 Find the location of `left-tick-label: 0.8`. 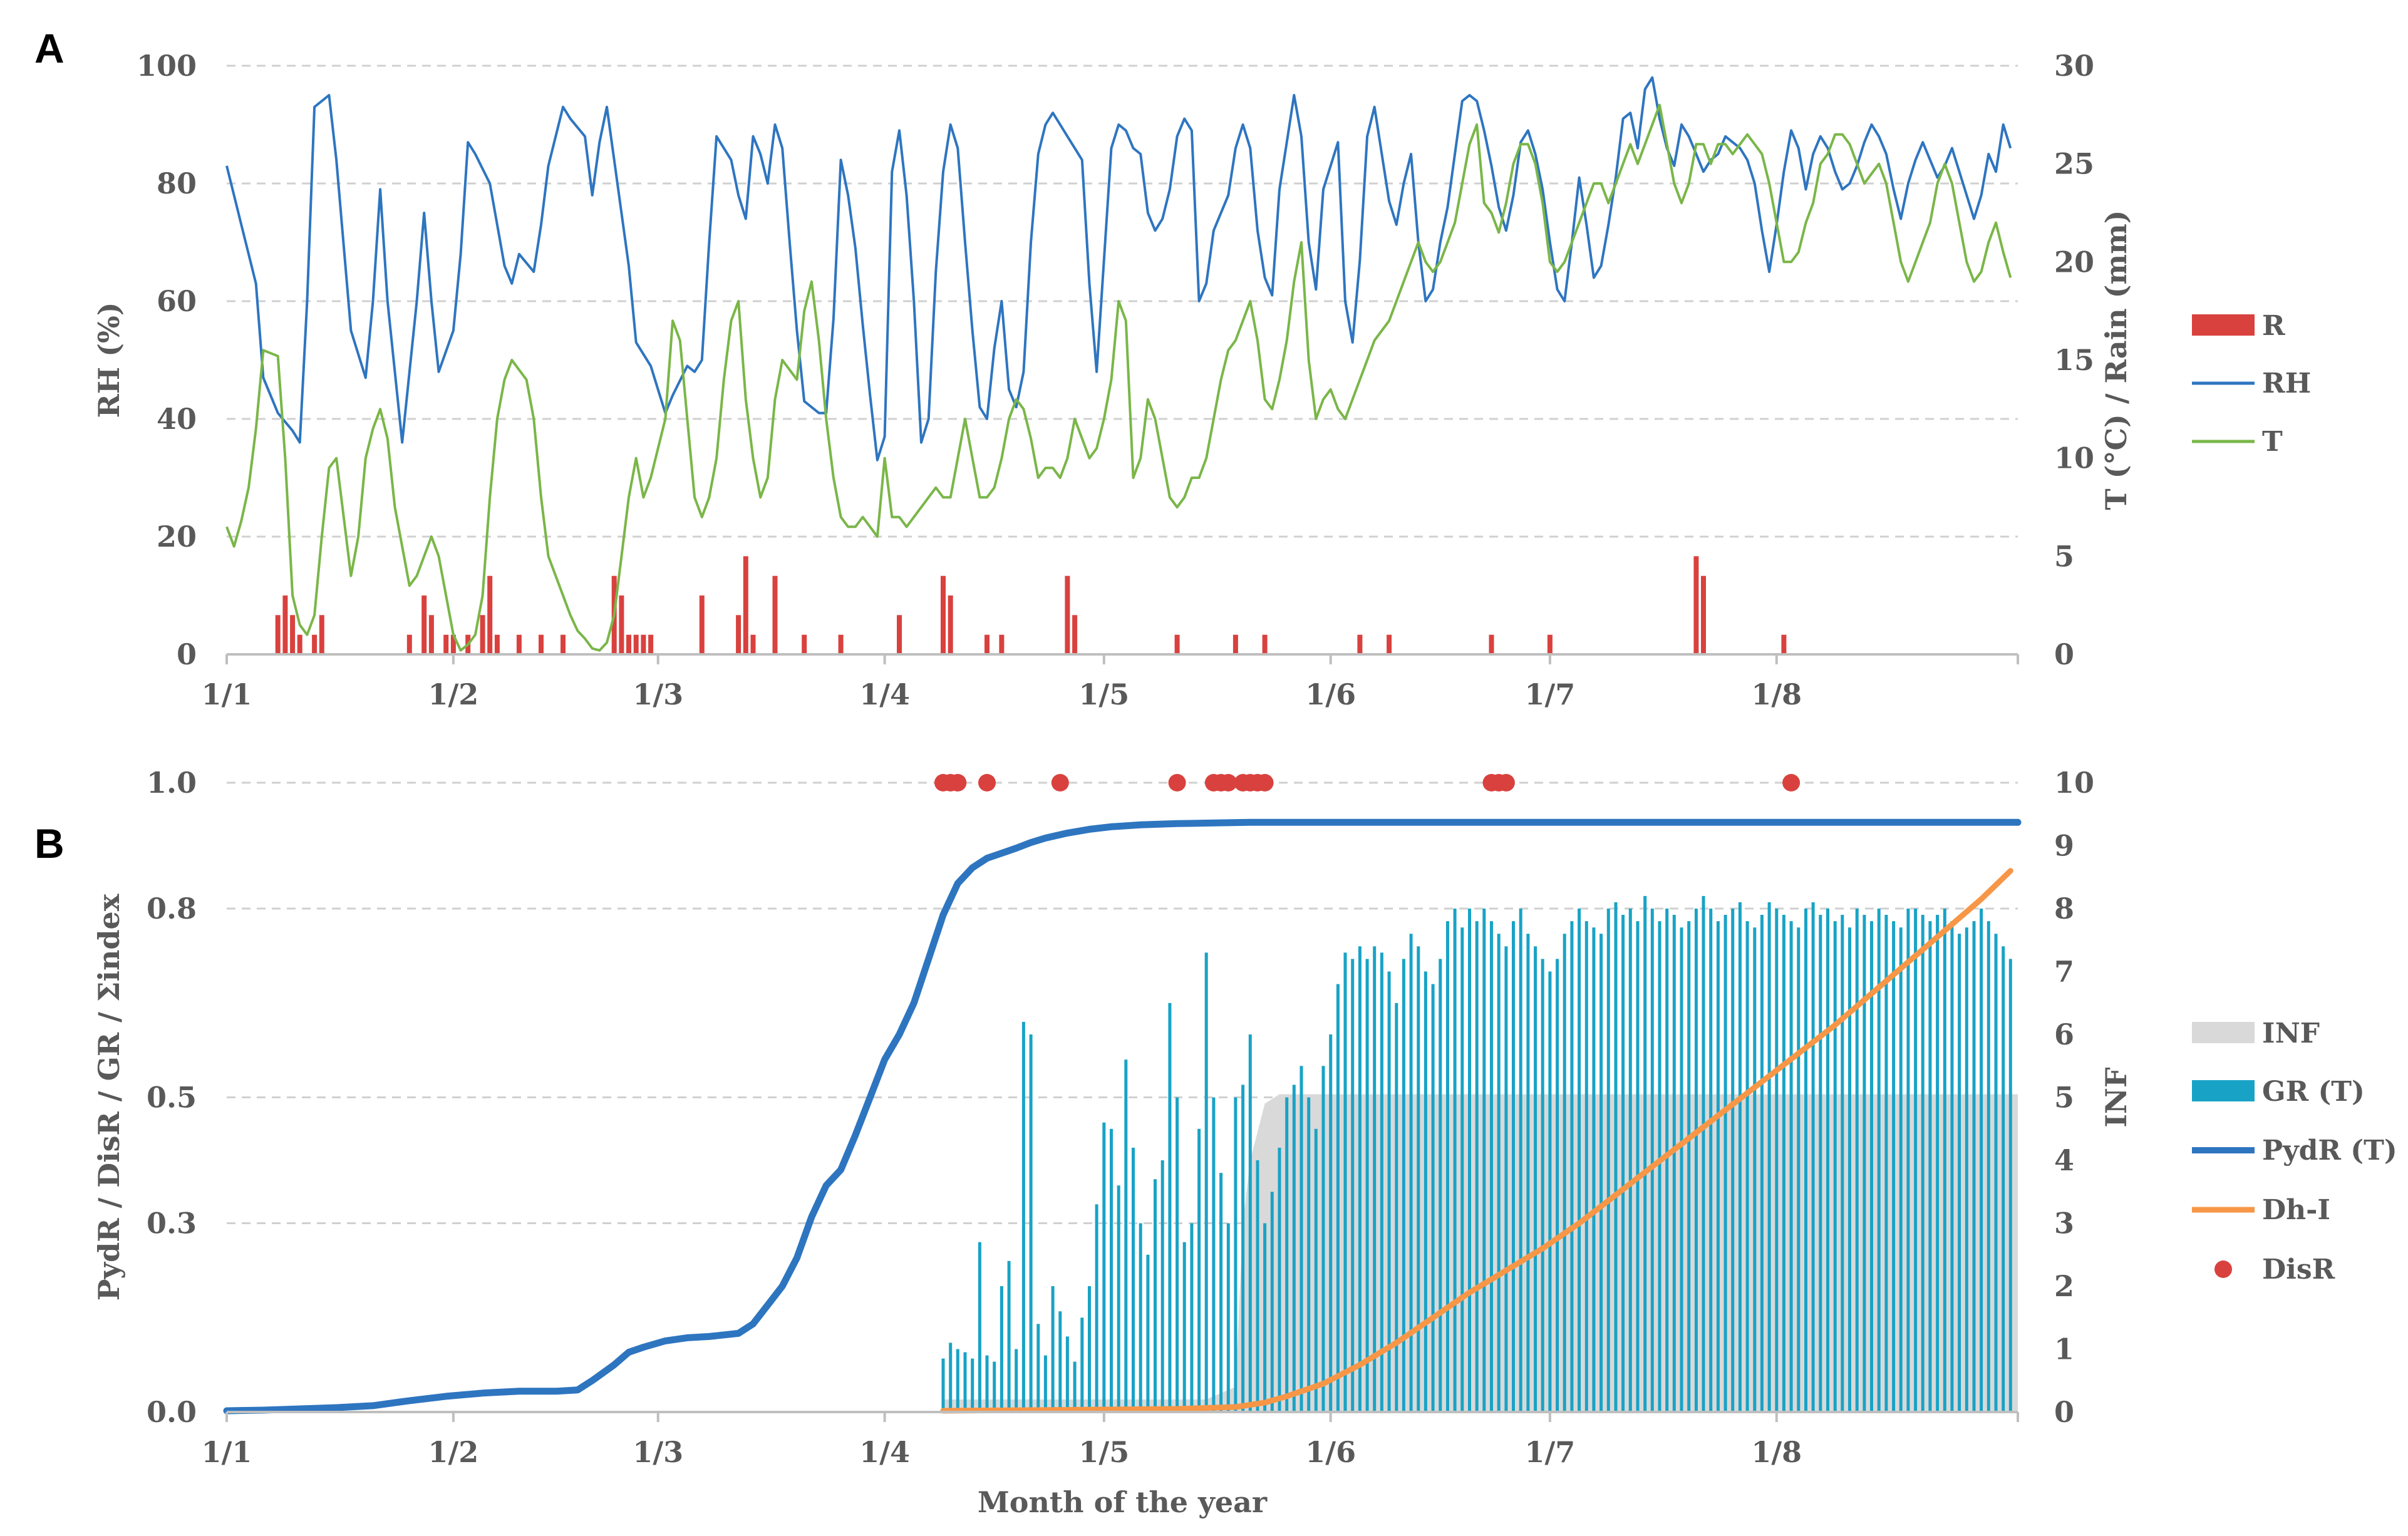

left-tick-label: 0.8 is located at coordinates (172, 908).